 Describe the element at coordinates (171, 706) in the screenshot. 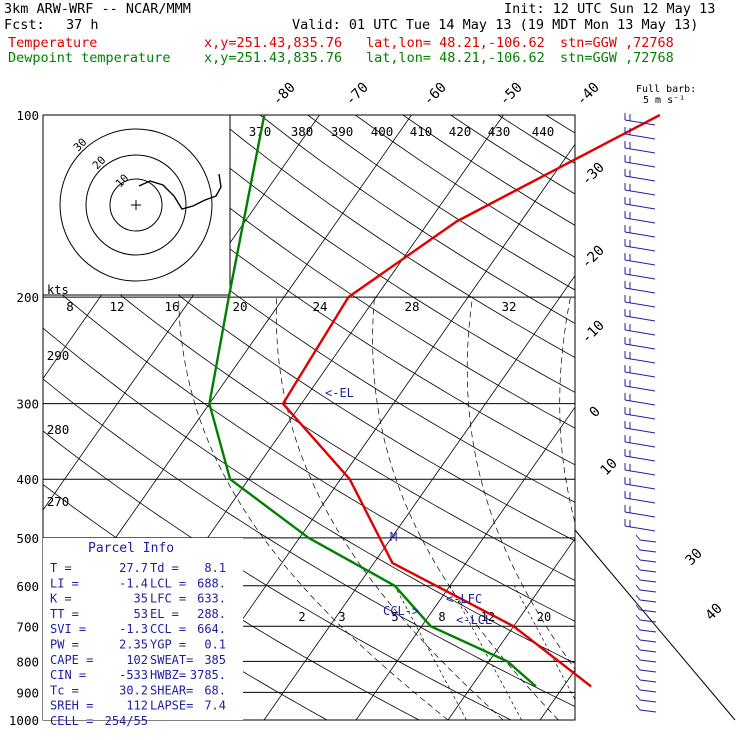

I see `parcel-param-label: LAPSE=` at that location.